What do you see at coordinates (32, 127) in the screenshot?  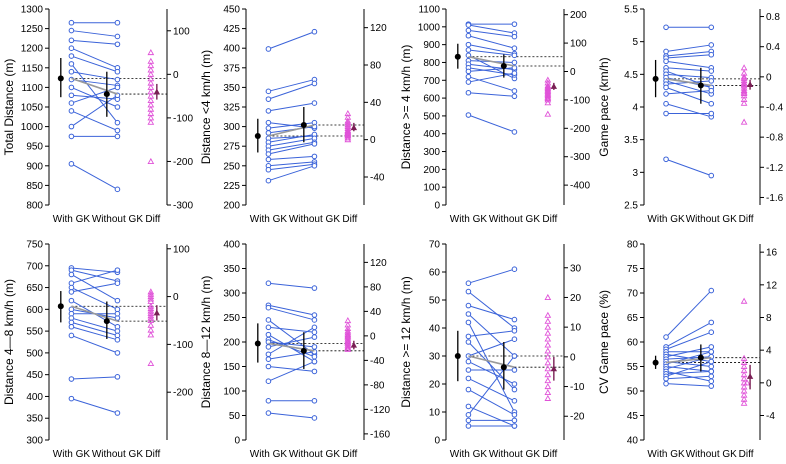 I see `left-tick-label: 1000` at bounding box center [32, 127].